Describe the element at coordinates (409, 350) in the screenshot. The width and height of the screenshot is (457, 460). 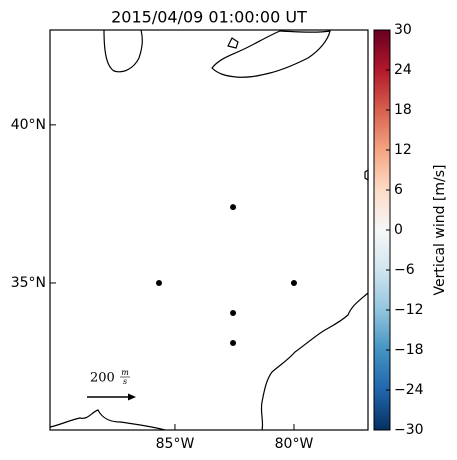
I see `colorbar-tick-label: −18` at that location.